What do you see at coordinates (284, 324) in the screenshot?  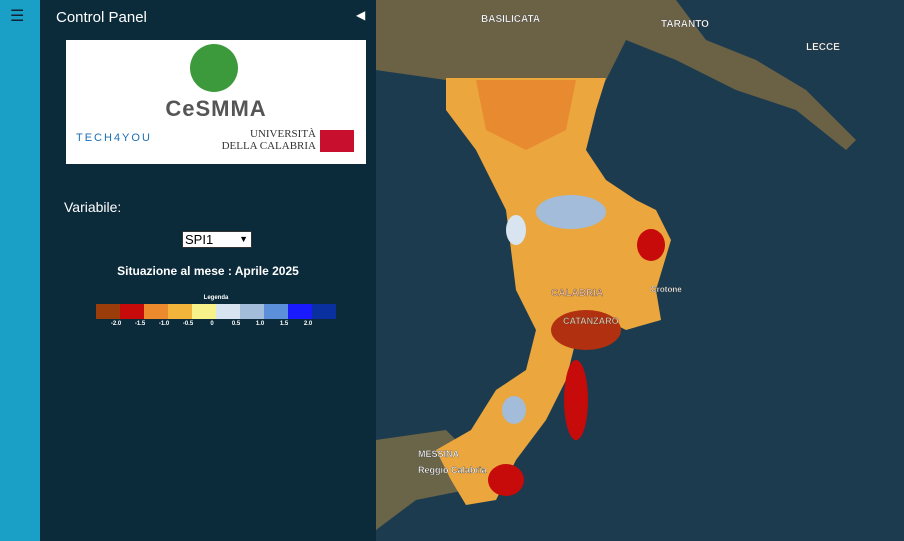 I see `legend-label: 1.5` at bounding box center [284, 324].